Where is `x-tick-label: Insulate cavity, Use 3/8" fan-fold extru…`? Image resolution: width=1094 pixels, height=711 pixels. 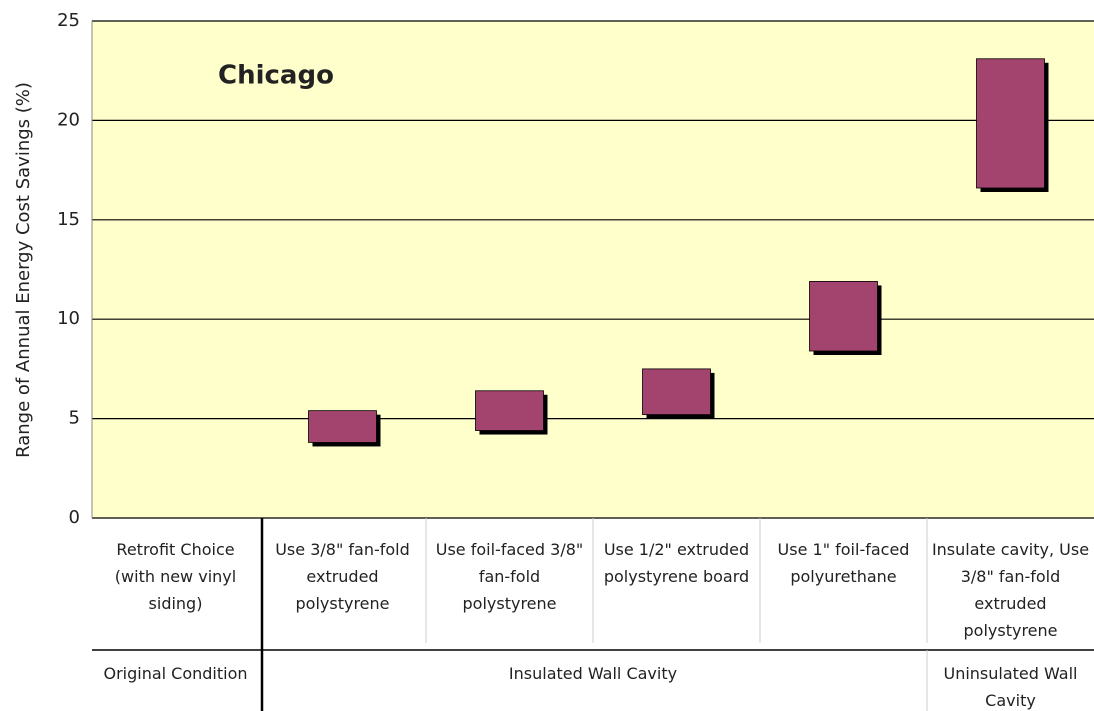 x-tick-label: Insulate cavity, Use 3/8" fan-fold extru… is located at coordinates (1010, 590).